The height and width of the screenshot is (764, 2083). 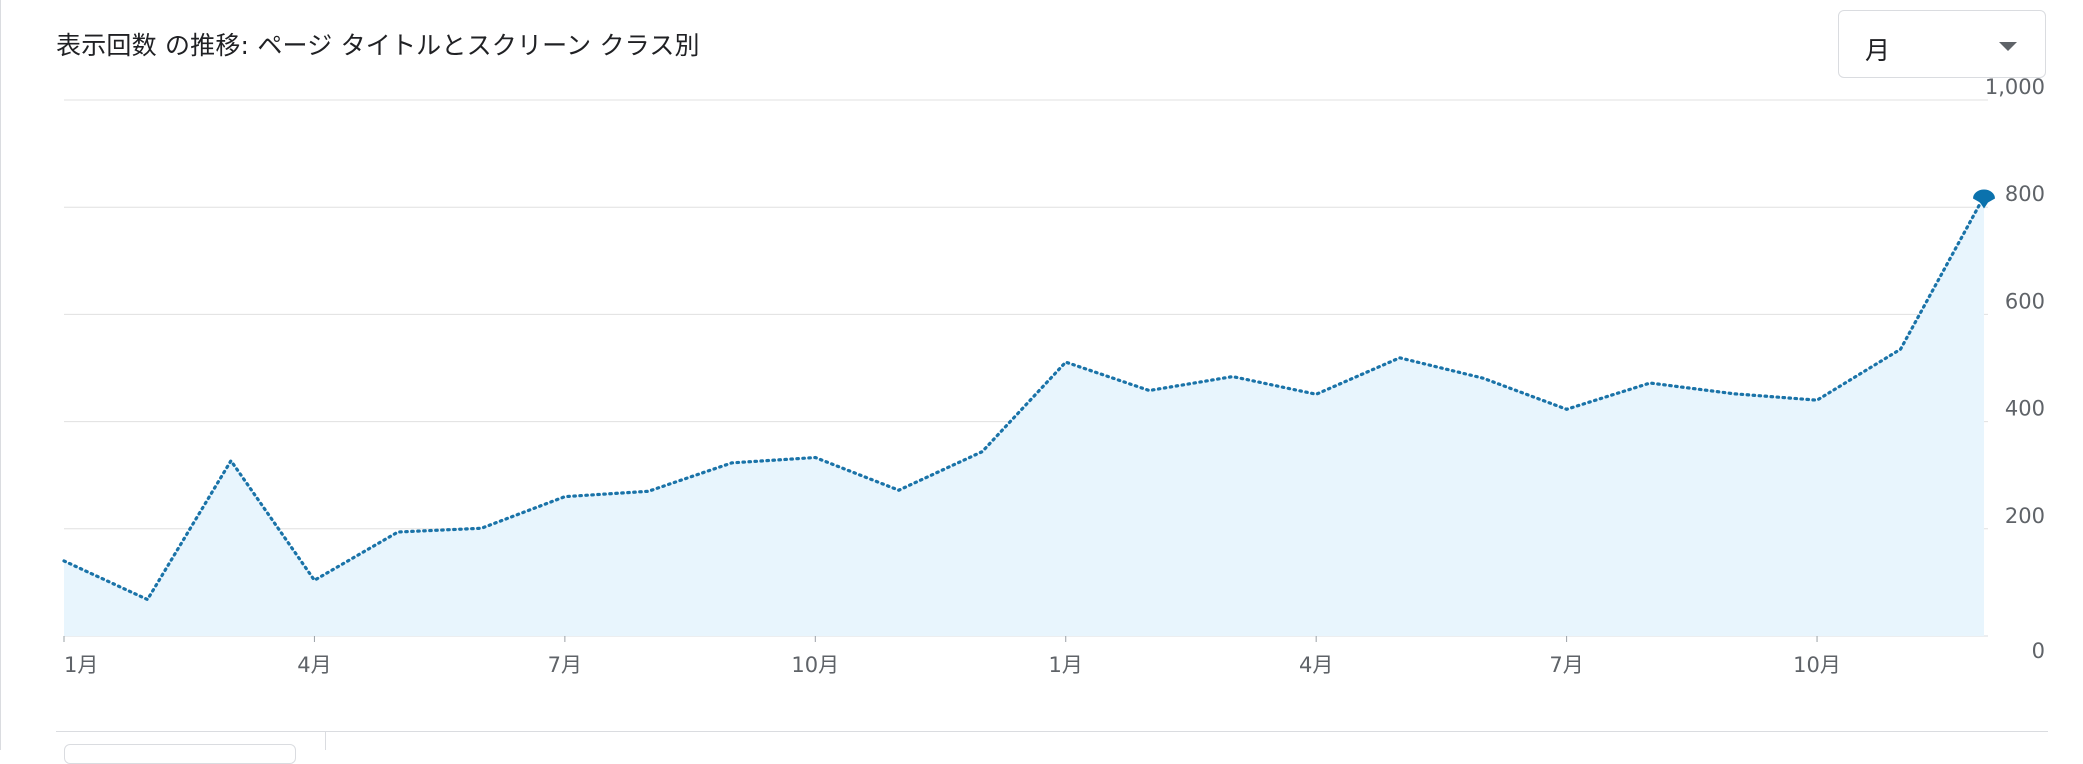 What do you see at coordinates (1052, 731) in the screenshot?
I see `section-divider` at bounding box center [1052, 731].